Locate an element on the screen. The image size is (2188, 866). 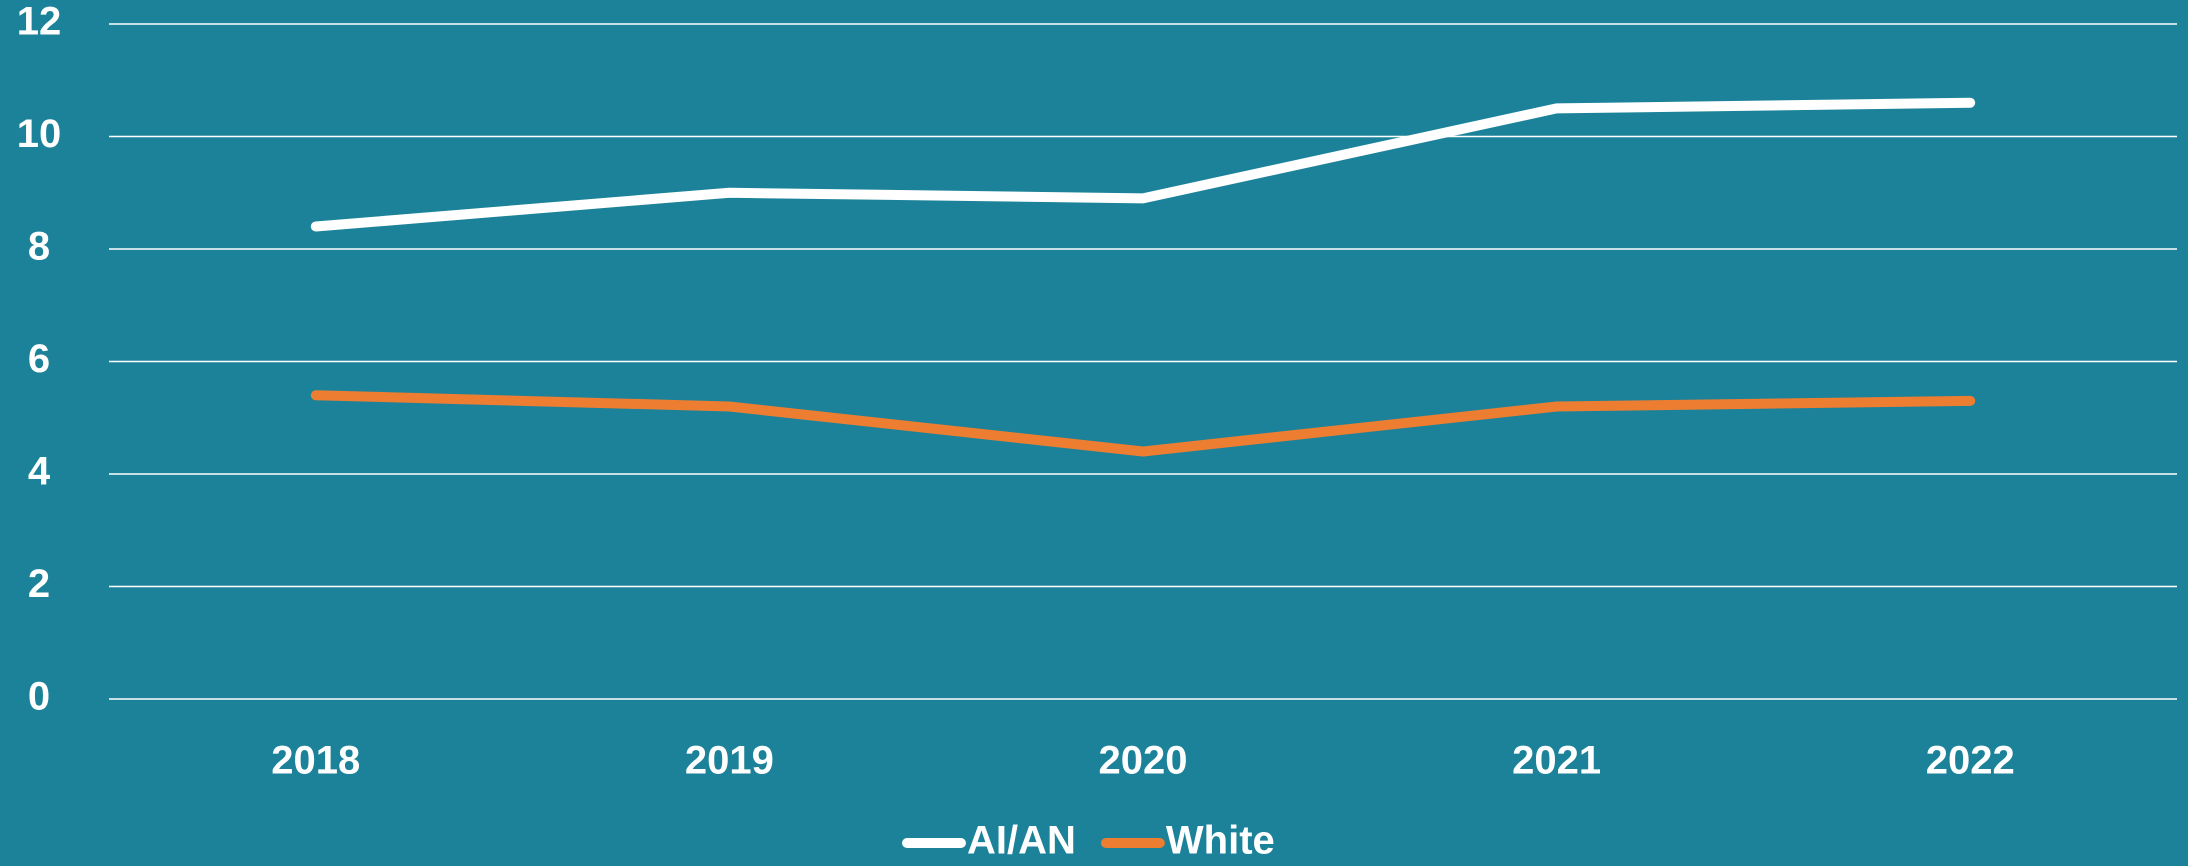
legend-label: White is located at coordinates (1220, 841).